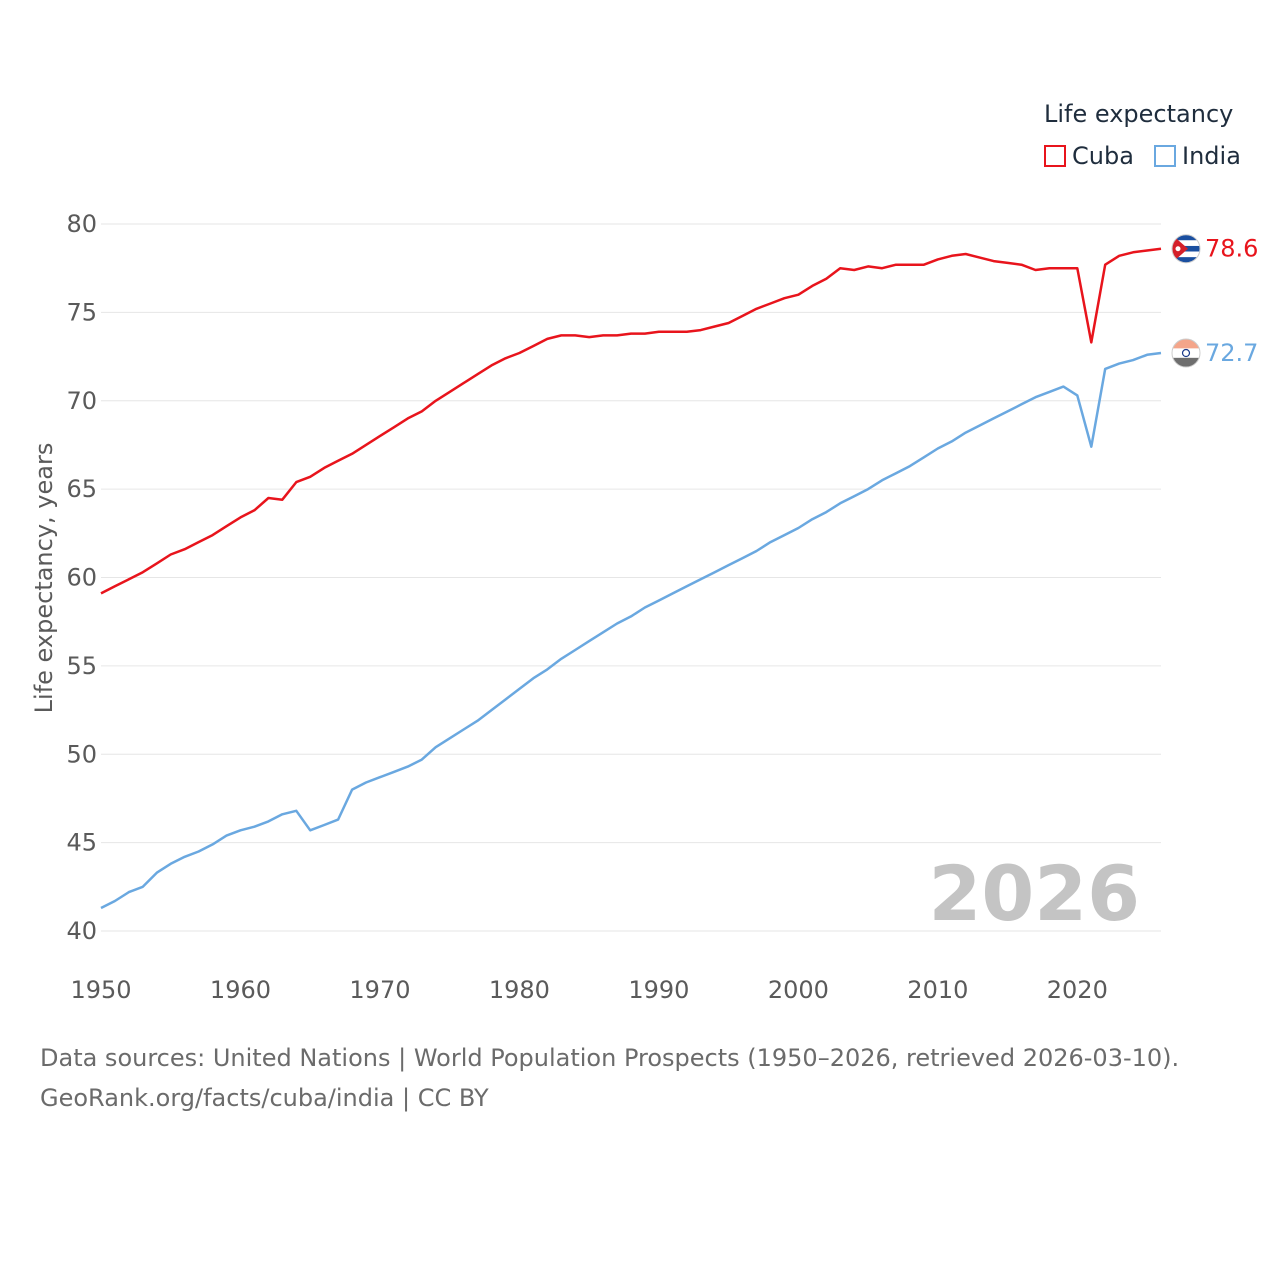 The height and width of the screenshot is (1280, 1280). I want to click on y-tick-label: 75, so click(81, 312).